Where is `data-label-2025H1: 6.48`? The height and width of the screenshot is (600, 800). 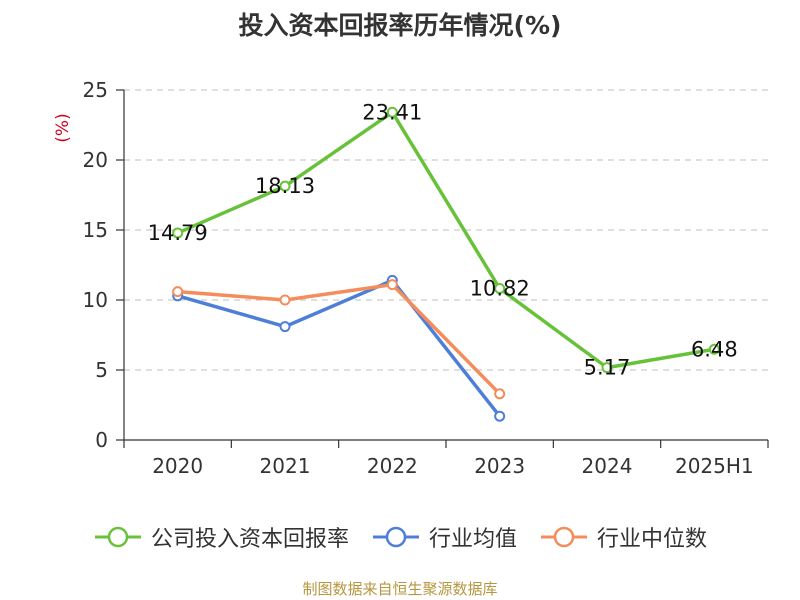 data-label-2025H1: 6.48 is located at coordinates (714, 349).